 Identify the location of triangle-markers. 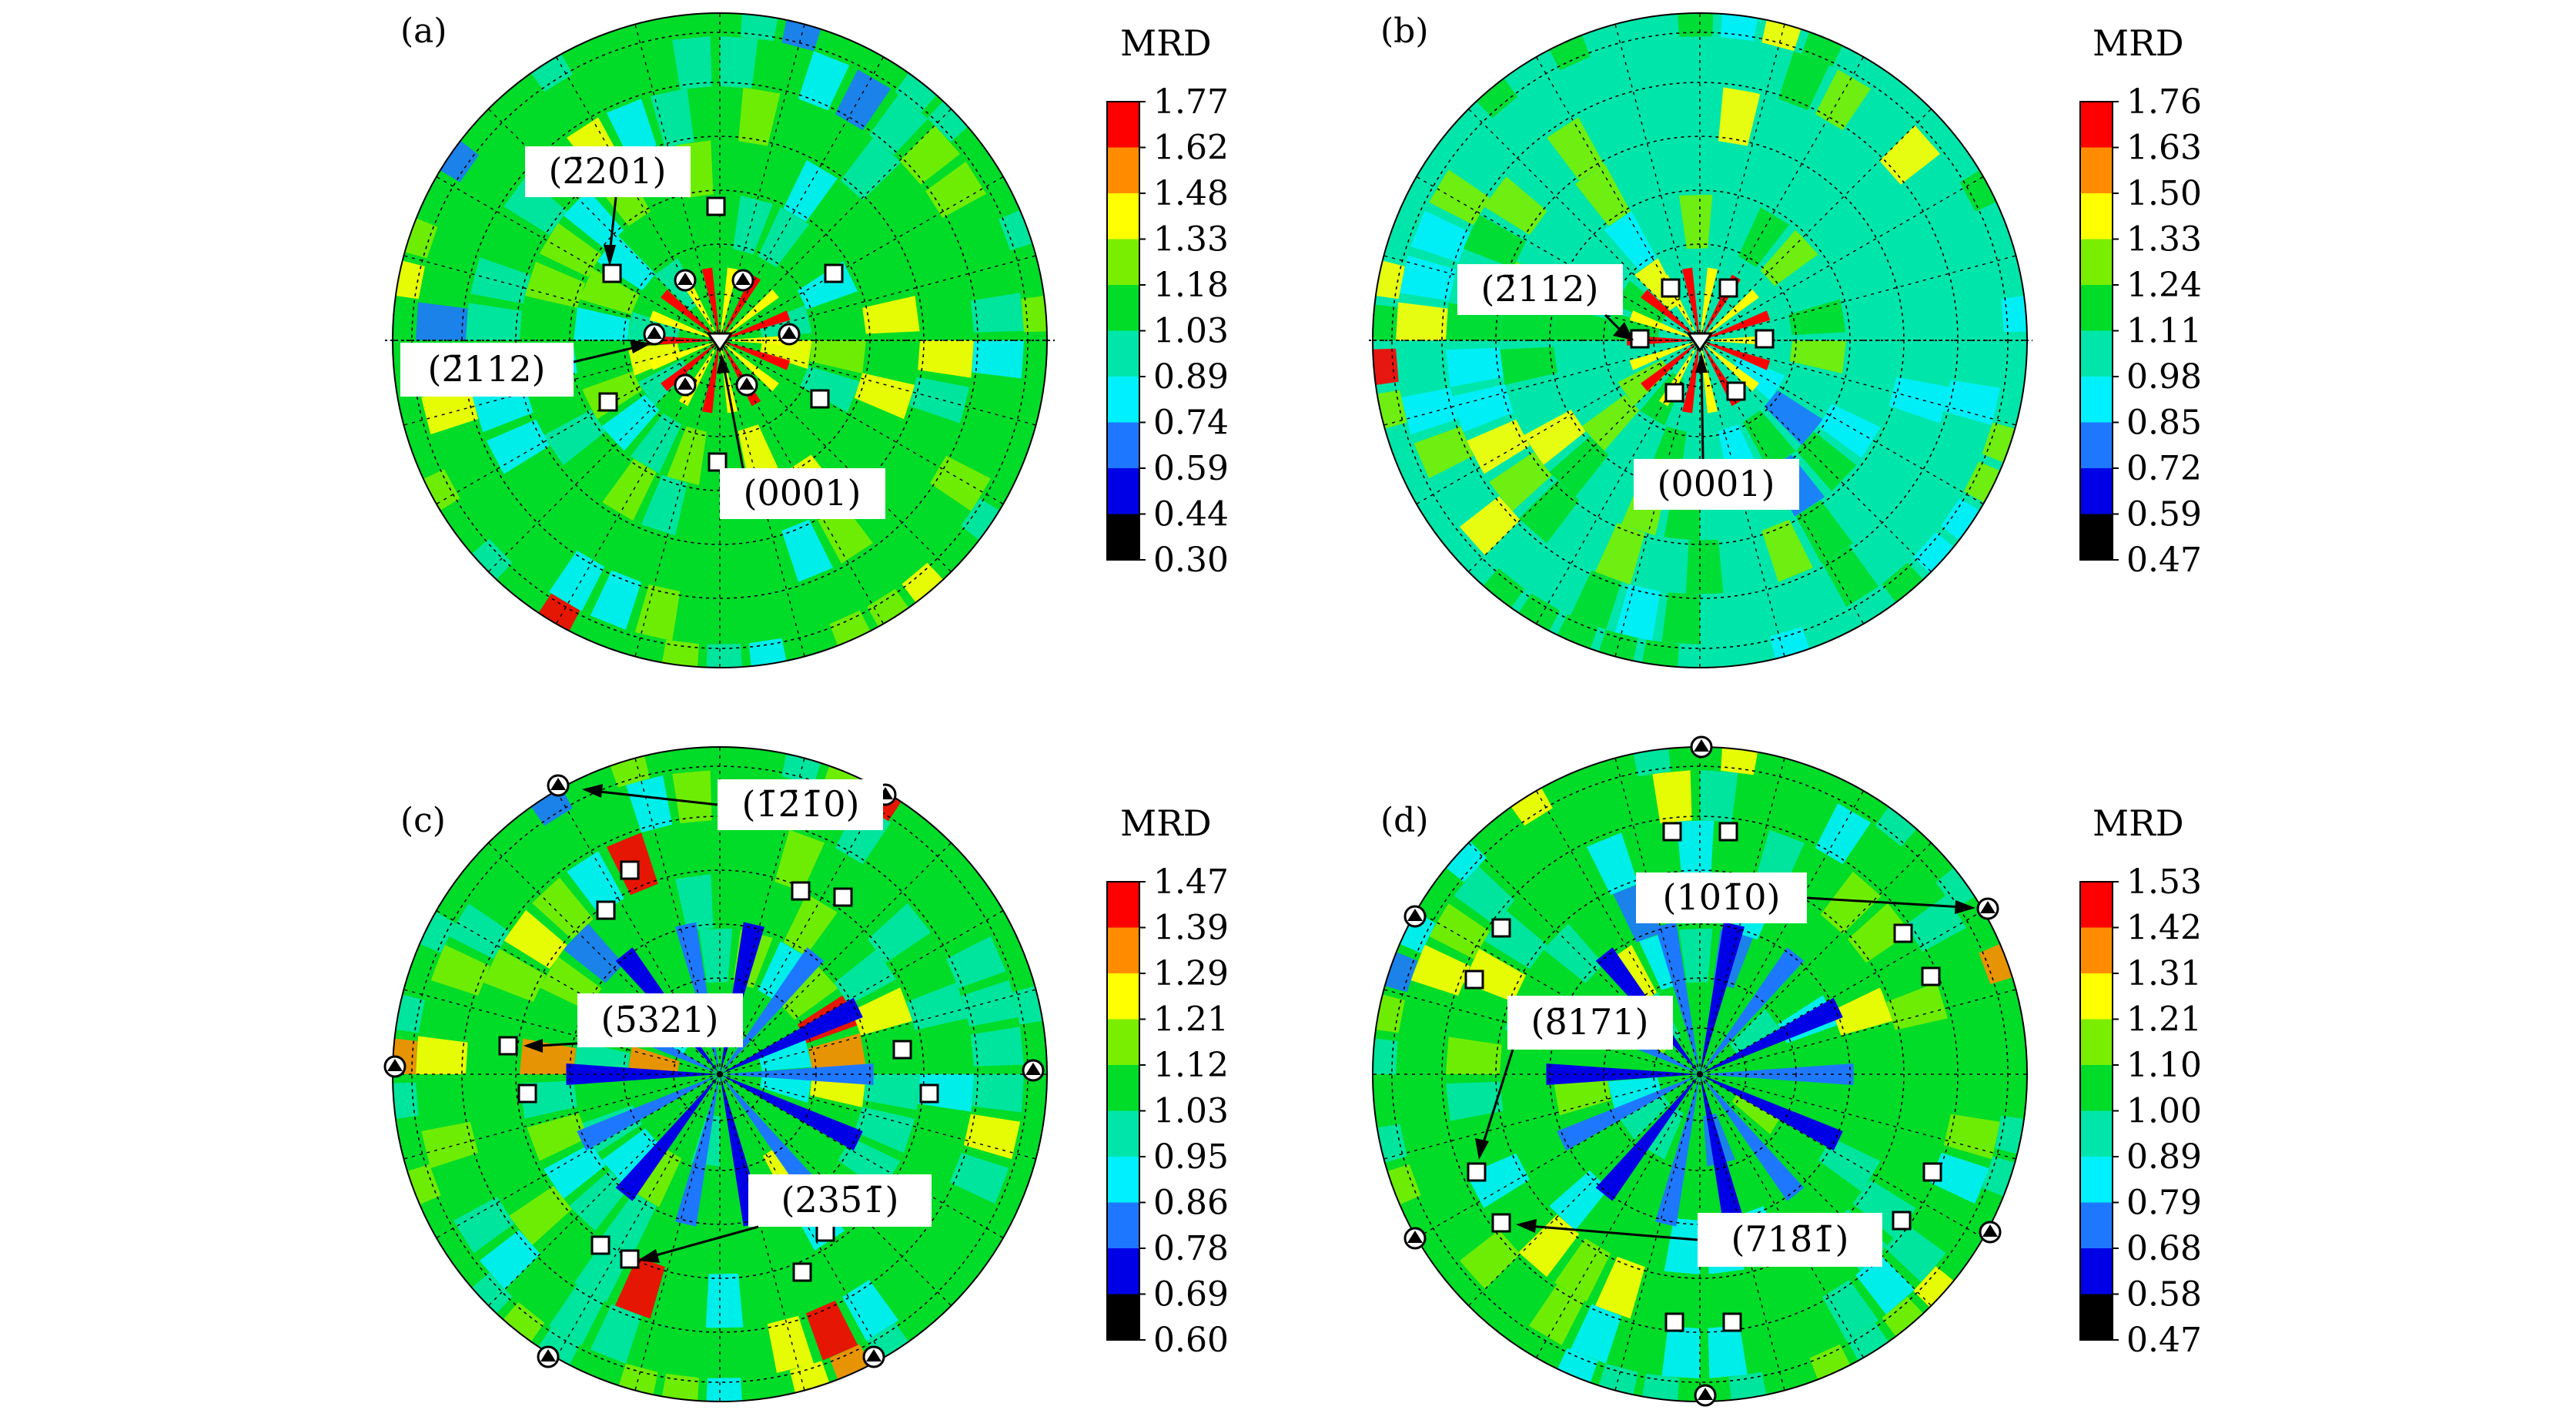
(722, 333).